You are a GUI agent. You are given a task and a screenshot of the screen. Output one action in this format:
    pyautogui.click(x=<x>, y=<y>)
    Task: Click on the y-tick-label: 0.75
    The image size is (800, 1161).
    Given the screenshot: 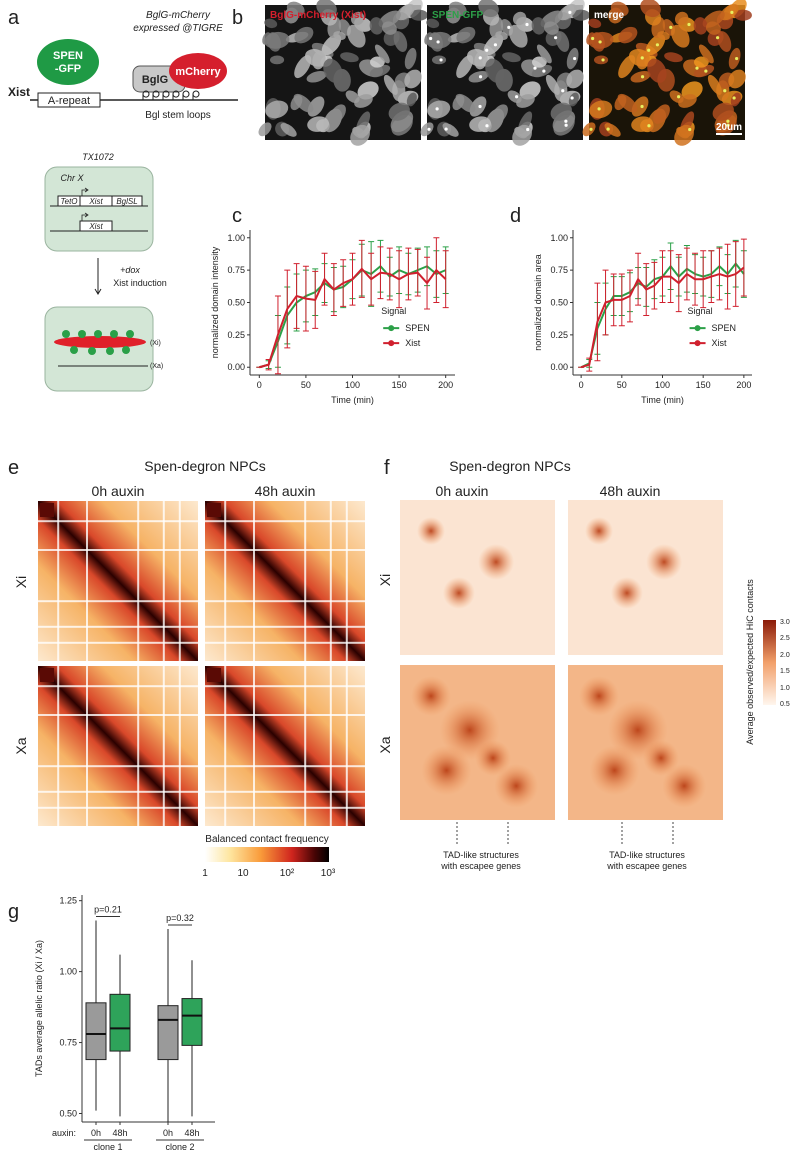 What is the action you would take?
    pyautogui.click(x=236, y=270)
    